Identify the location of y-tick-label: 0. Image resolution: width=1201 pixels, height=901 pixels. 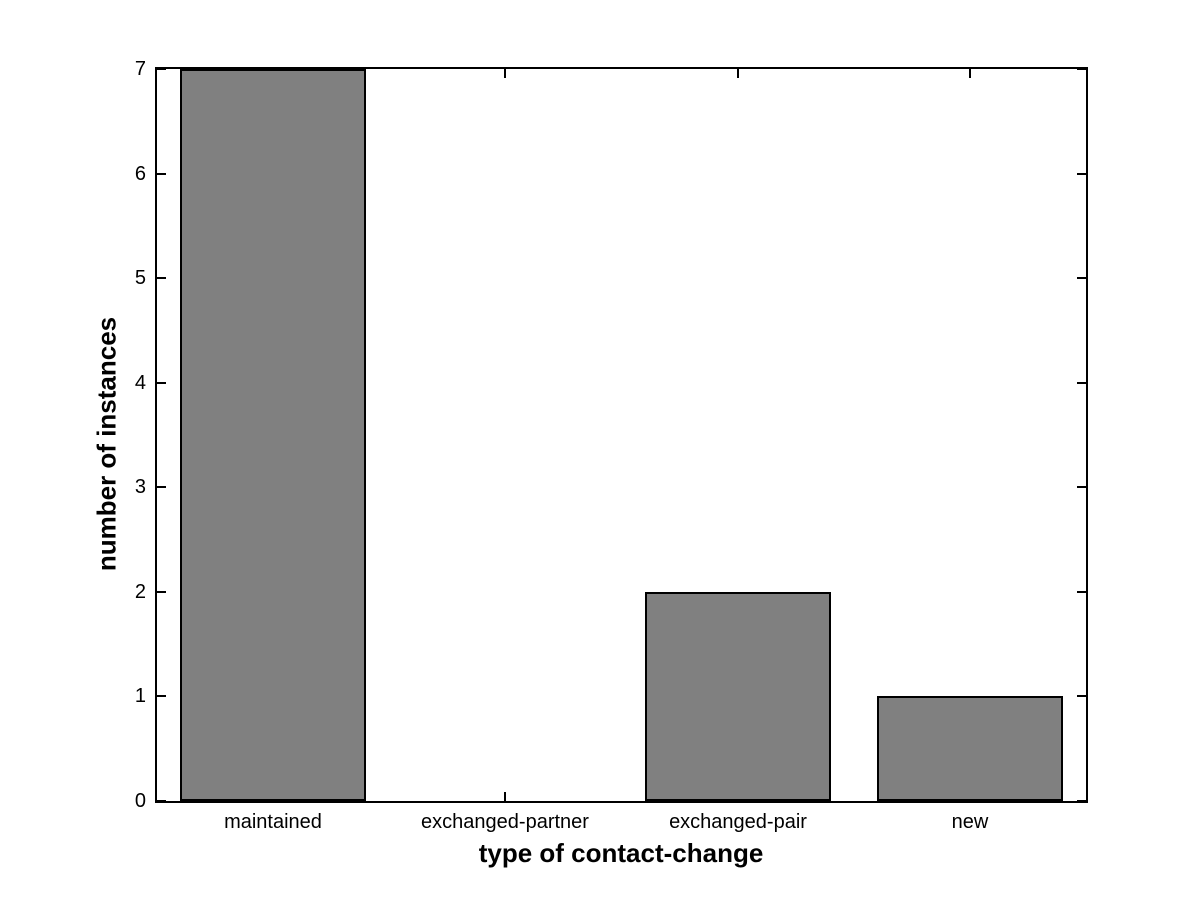
(140, 801).